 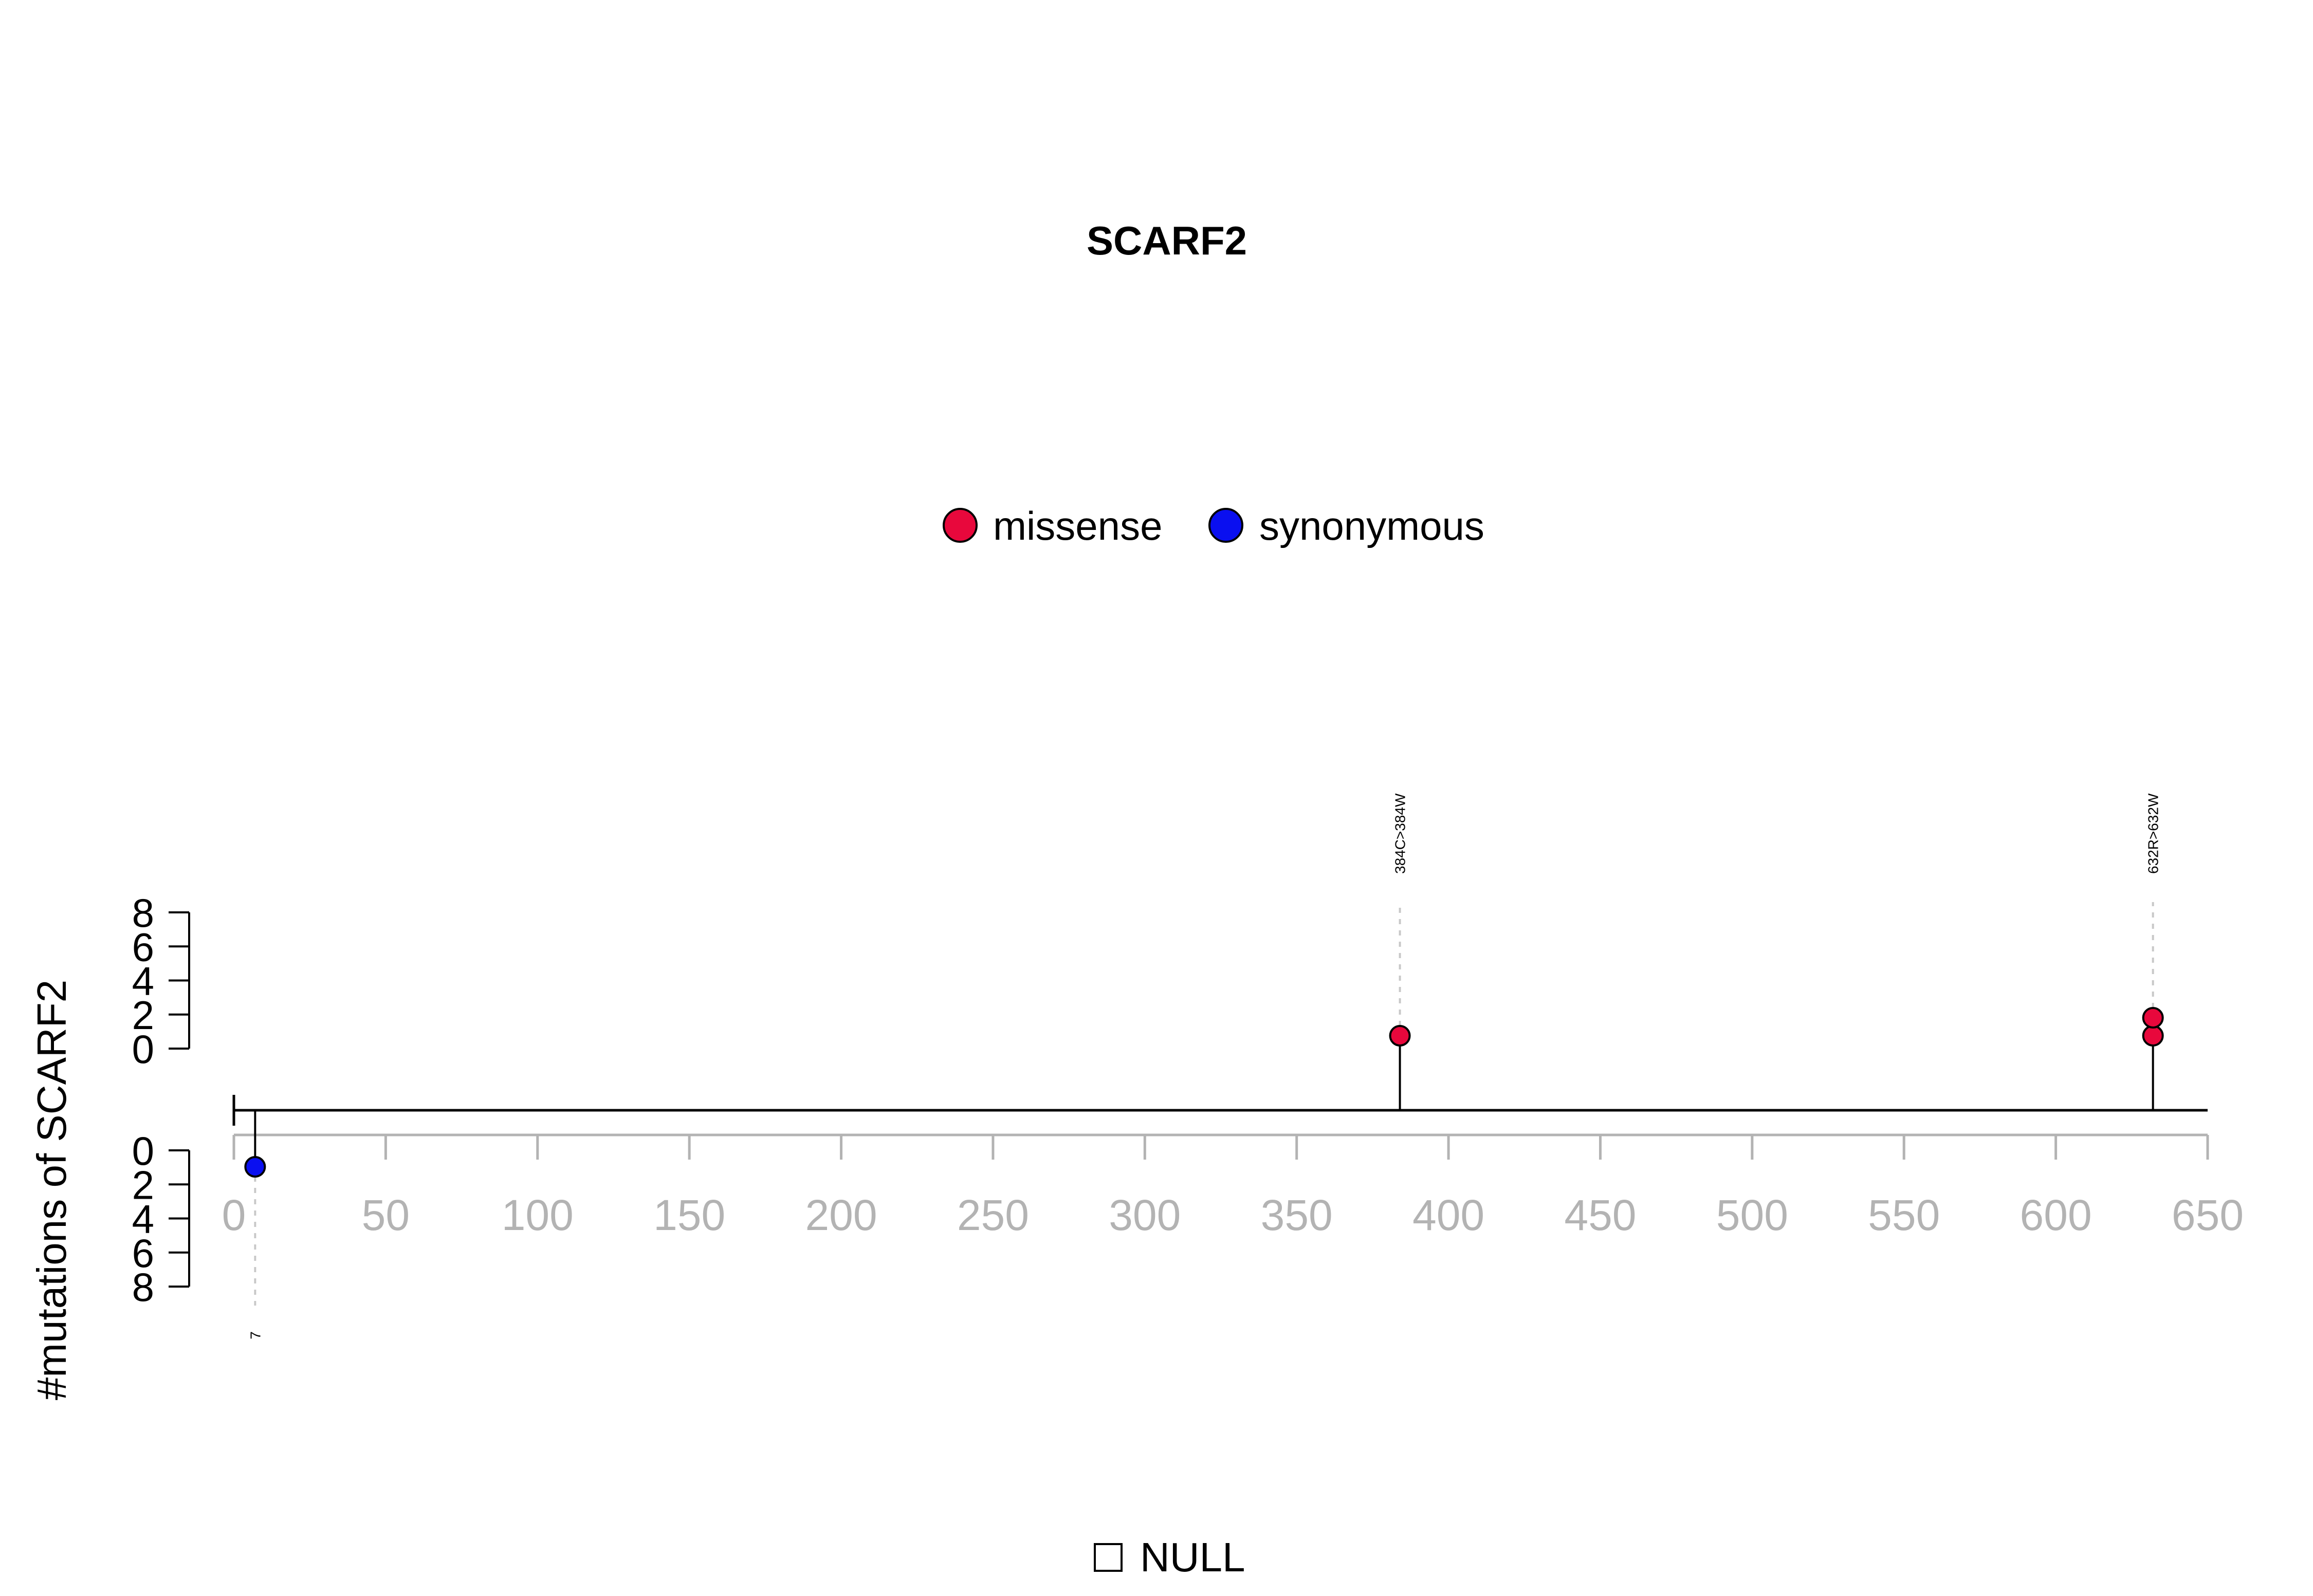 What do you see at coordinates (1225, 525) in the screenshot?
I see `legend-marker-synonymous` at bounding box center [1225, 525].